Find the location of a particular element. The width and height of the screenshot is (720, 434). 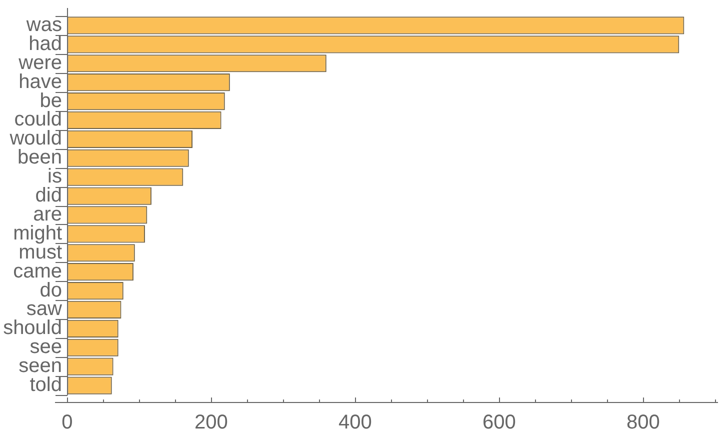

x-tick-label: 400 is located at coordinates (355, 423).